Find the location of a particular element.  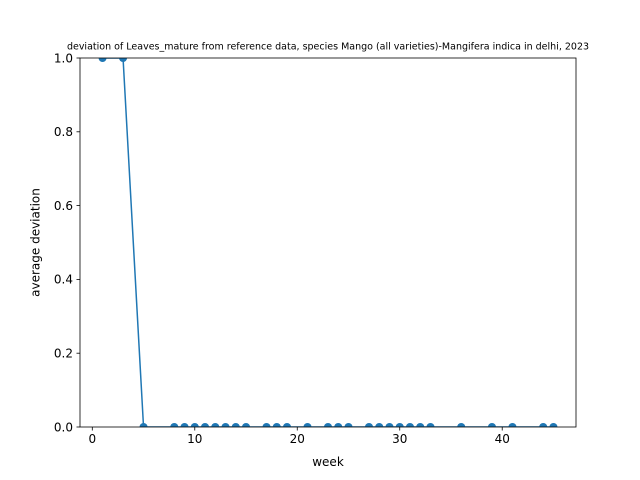

x-axis-ticks: 0 10 20 30 40 is located at coordinates (299, 436).